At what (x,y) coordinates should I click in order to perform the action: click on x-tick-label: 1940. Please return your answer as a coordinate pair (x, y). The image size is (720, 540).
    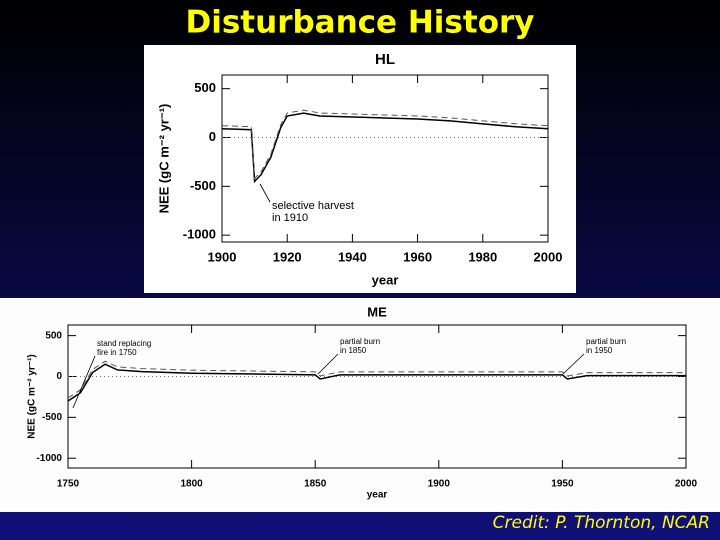
    Looking at the image, I should click on (352, 256).